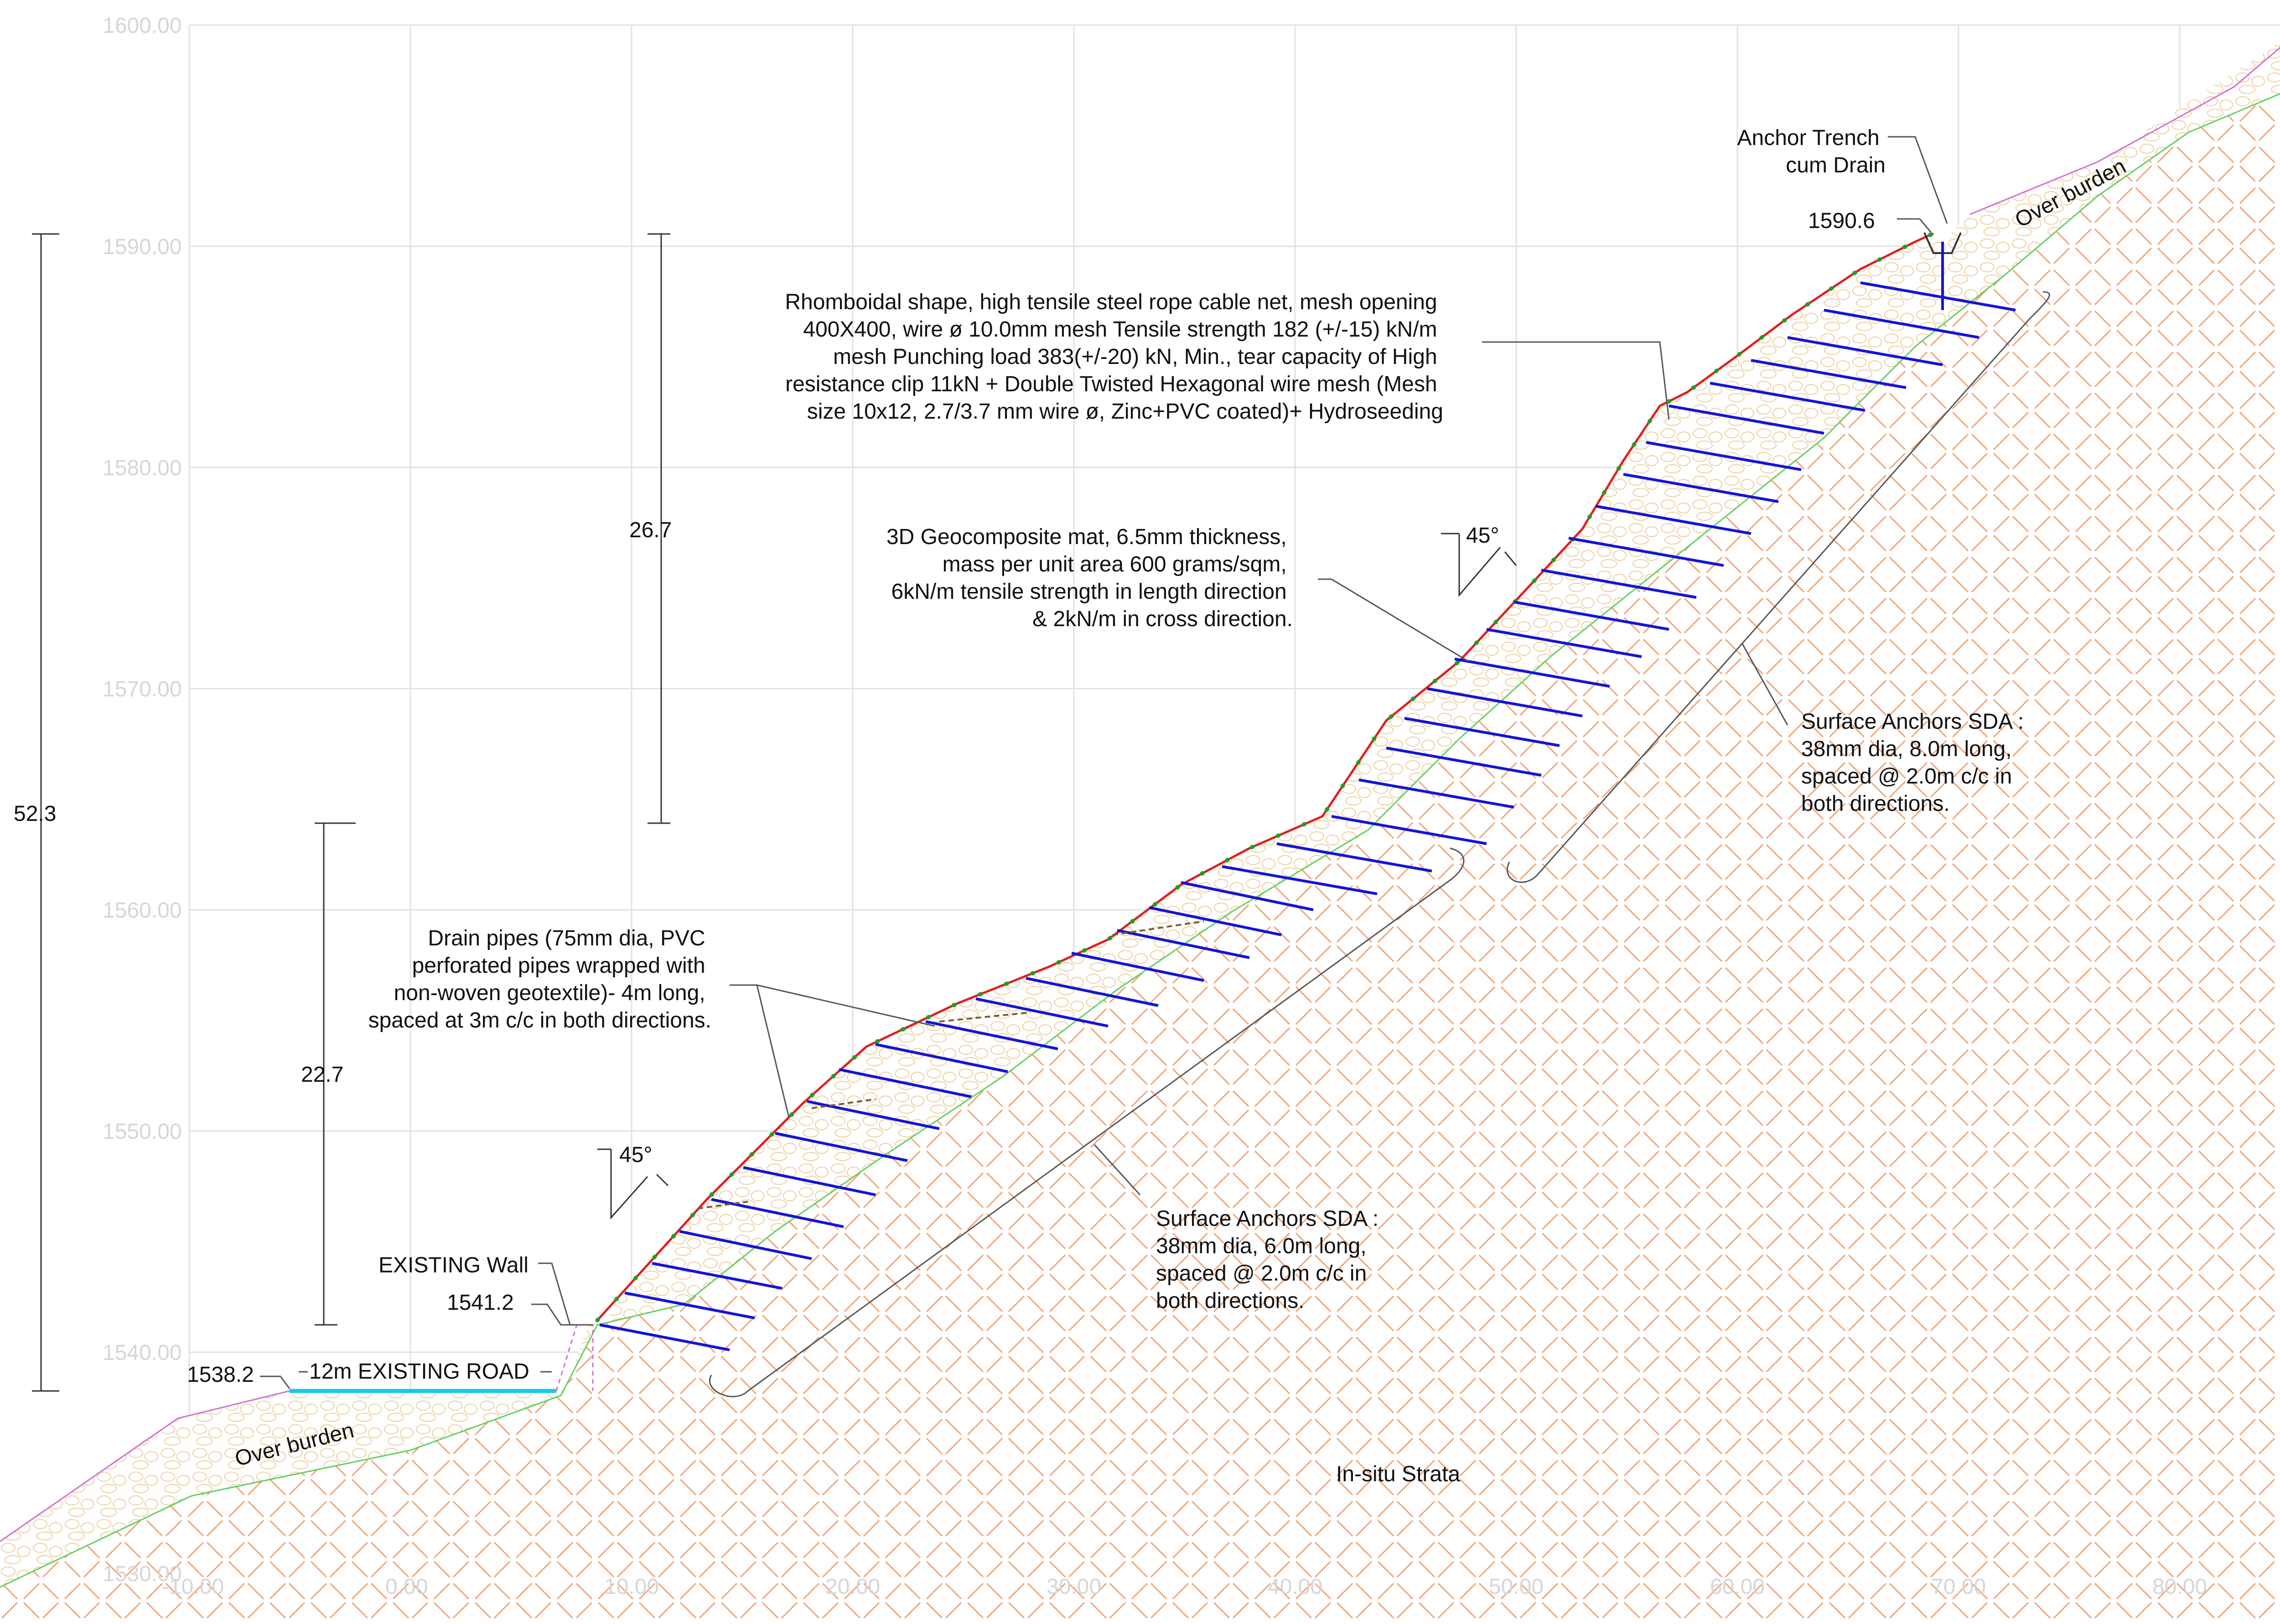 Image resolution: width=2280 pixels, height=1624 pixels. Describe the element at coordinates (142, 247) in the screenshot. I see `y-tick-1590: 1590.00` at that location.